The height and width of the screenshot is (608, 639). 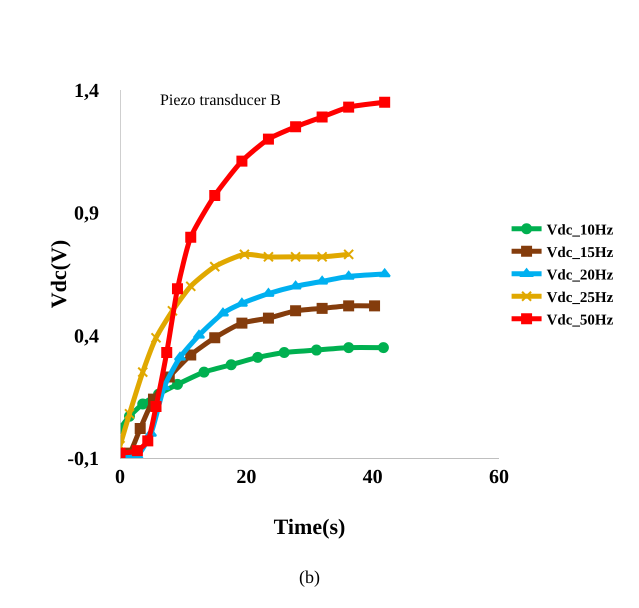 What do you see at coordinates (86, 213) in the screenshot?
I see `y-tick-label: 0,9` at bounding box center [86, 213].